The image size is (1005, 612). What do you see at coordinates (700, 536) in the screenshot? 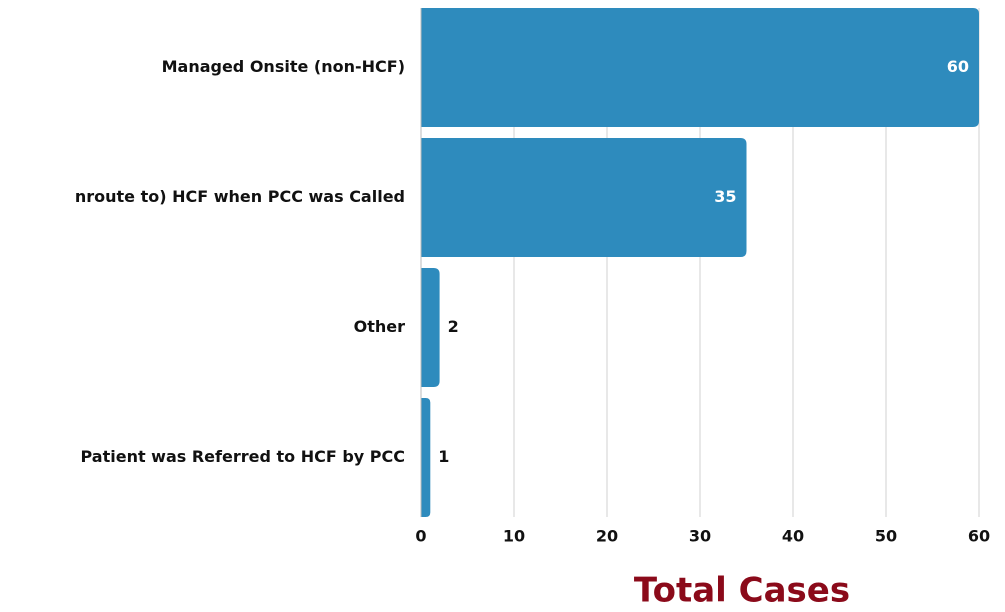
I see `x-tick-label: 30` at bounding box center [700, 536].